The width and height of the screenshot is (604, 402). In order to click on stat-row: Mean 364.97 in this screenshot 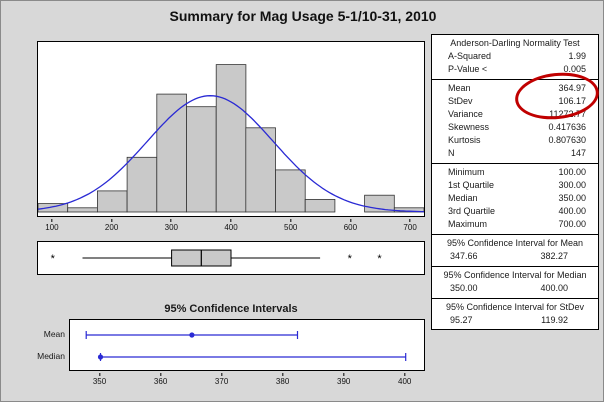, I will do `click(515, 88)`.